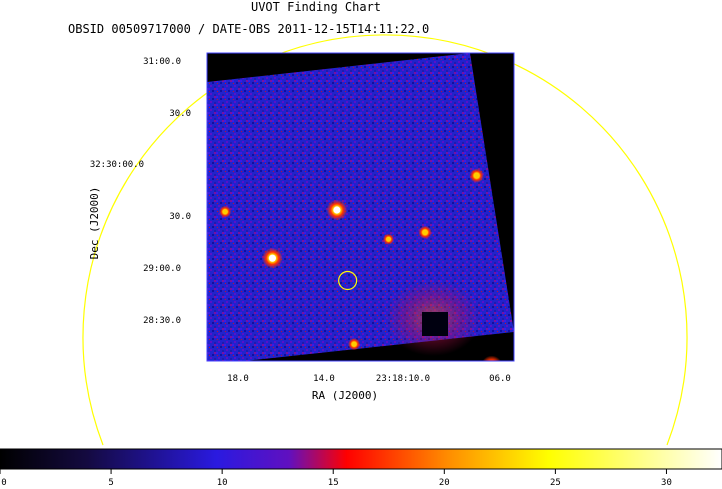  I want to click on y-tick-label: 32:30:00.0, so click(117, 165).